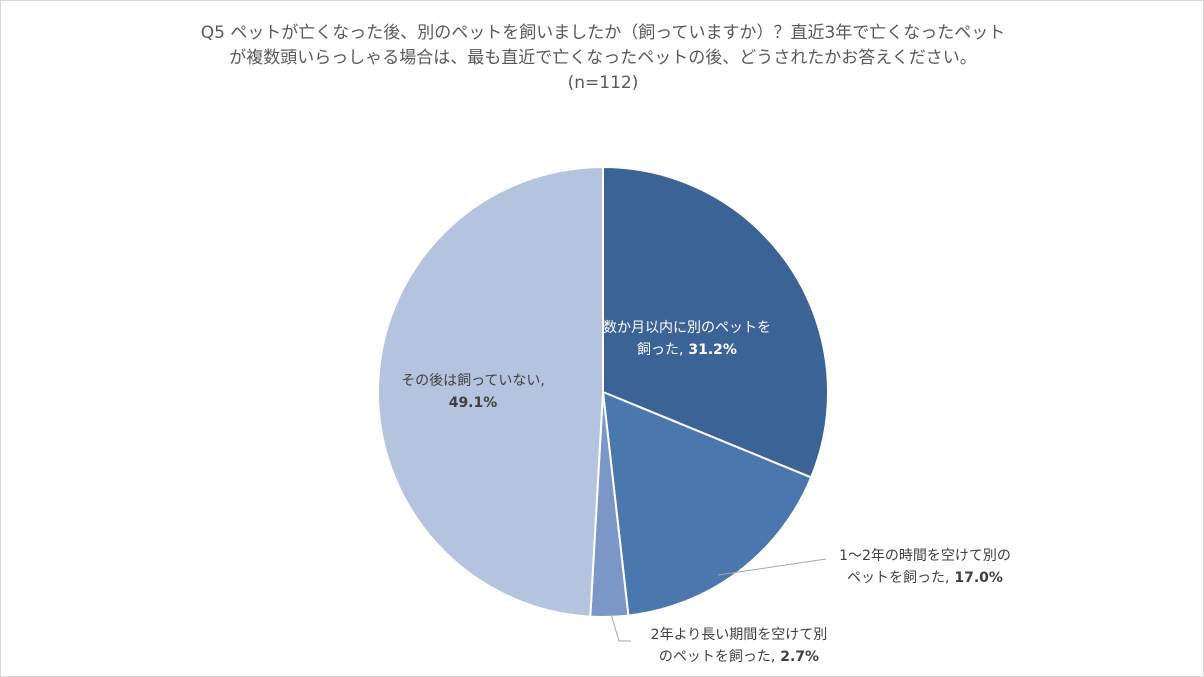 The height and width of the screenshot is (677, 1204). Describe the element at coordinates (976, 578) in the screenshot. I see `slice-value-label: 17.0%` at that location.